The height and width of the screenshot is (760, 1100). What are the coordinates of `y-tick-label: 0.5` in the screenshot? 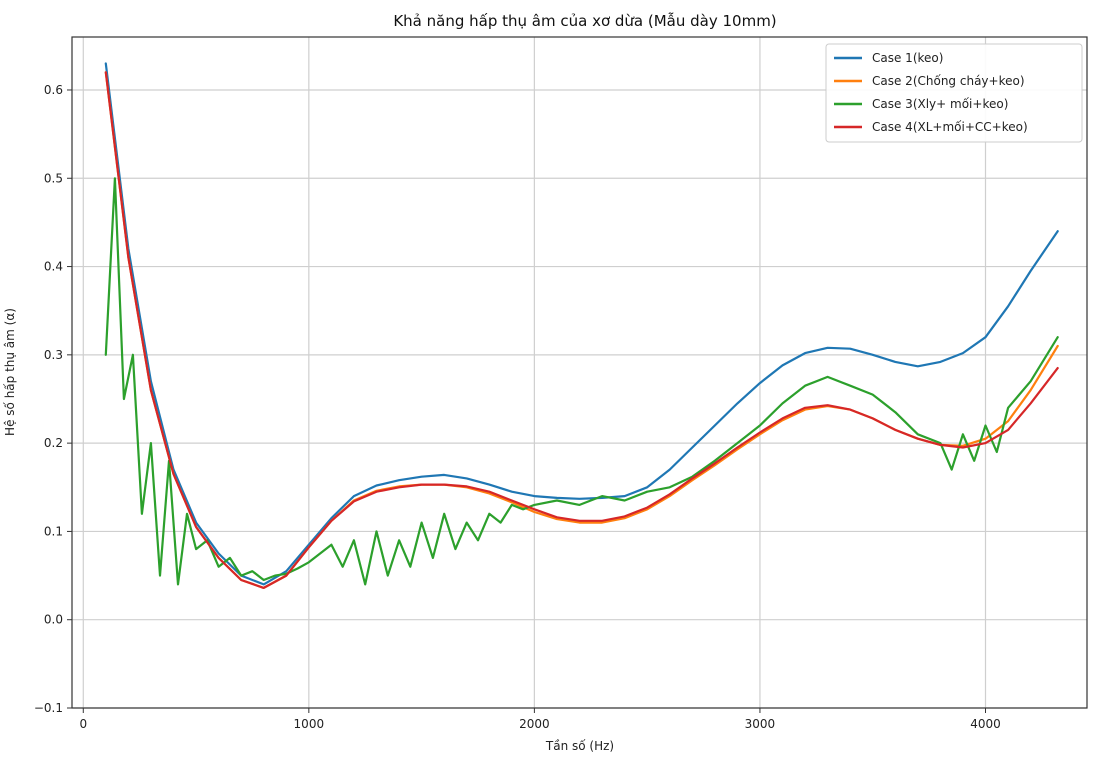 It's located at (53, 178).